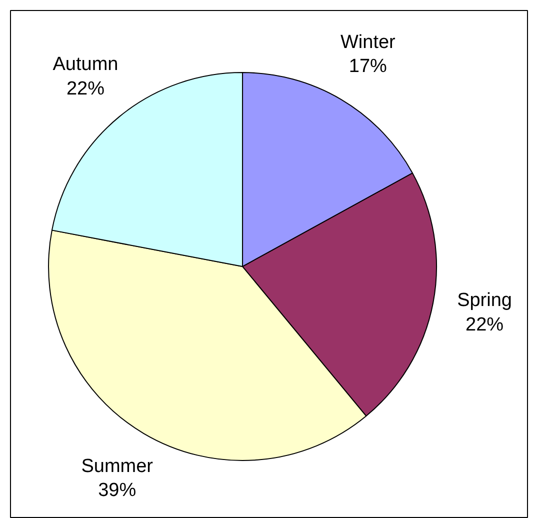  I want to click on slice-label: Winter, so click(368, 42).